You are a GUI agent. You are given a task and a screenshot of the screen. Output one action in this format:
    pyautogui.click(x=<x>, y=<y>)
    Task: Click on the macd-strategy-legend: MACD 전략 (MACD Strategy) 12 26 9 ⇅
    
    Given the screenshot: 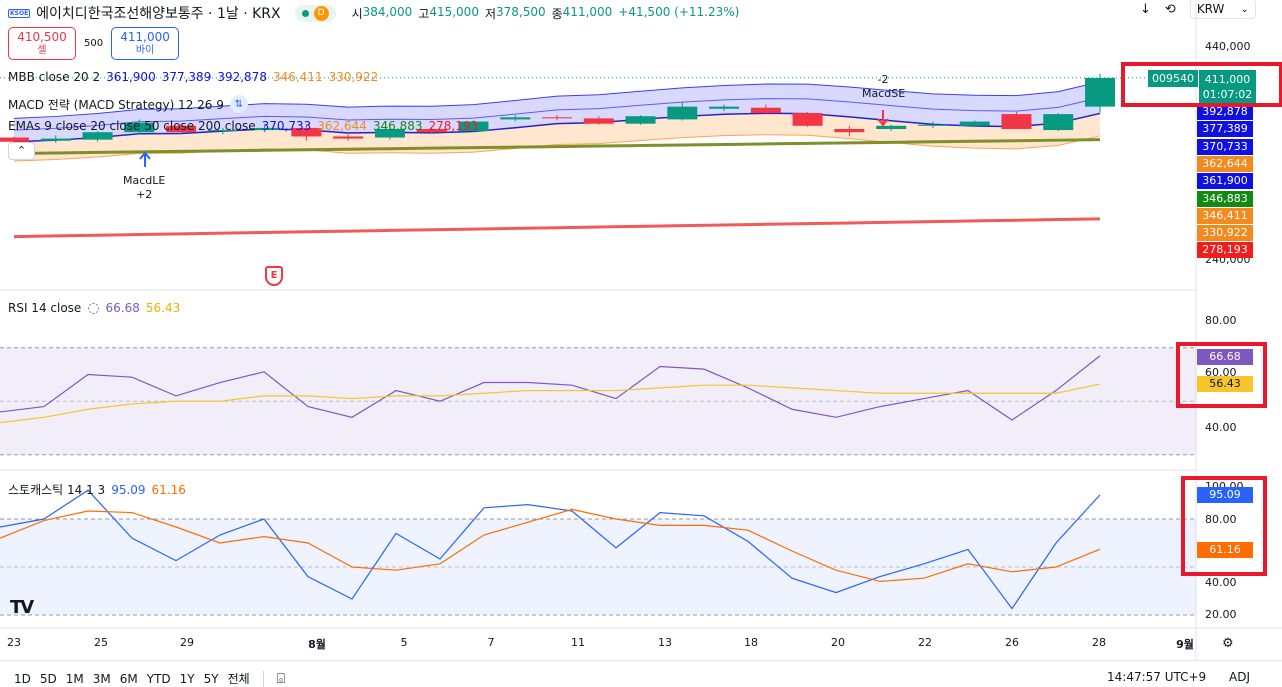 What is the action you would take?
    pyautogui.click(x=128, y=104)
    